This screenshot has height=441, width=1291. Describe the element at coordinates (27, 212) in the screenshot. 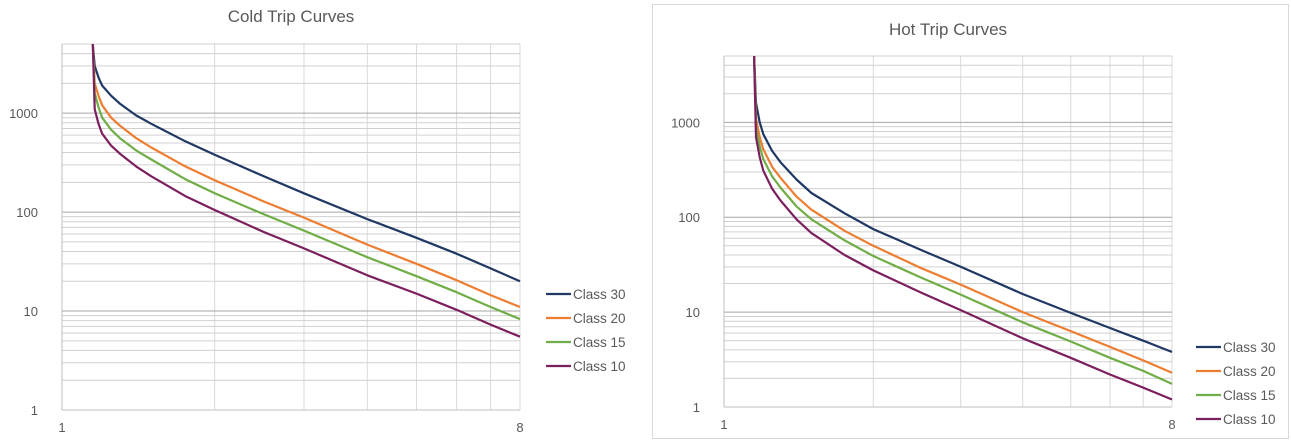

I see `cold-y-tick-label: 100` at that location.